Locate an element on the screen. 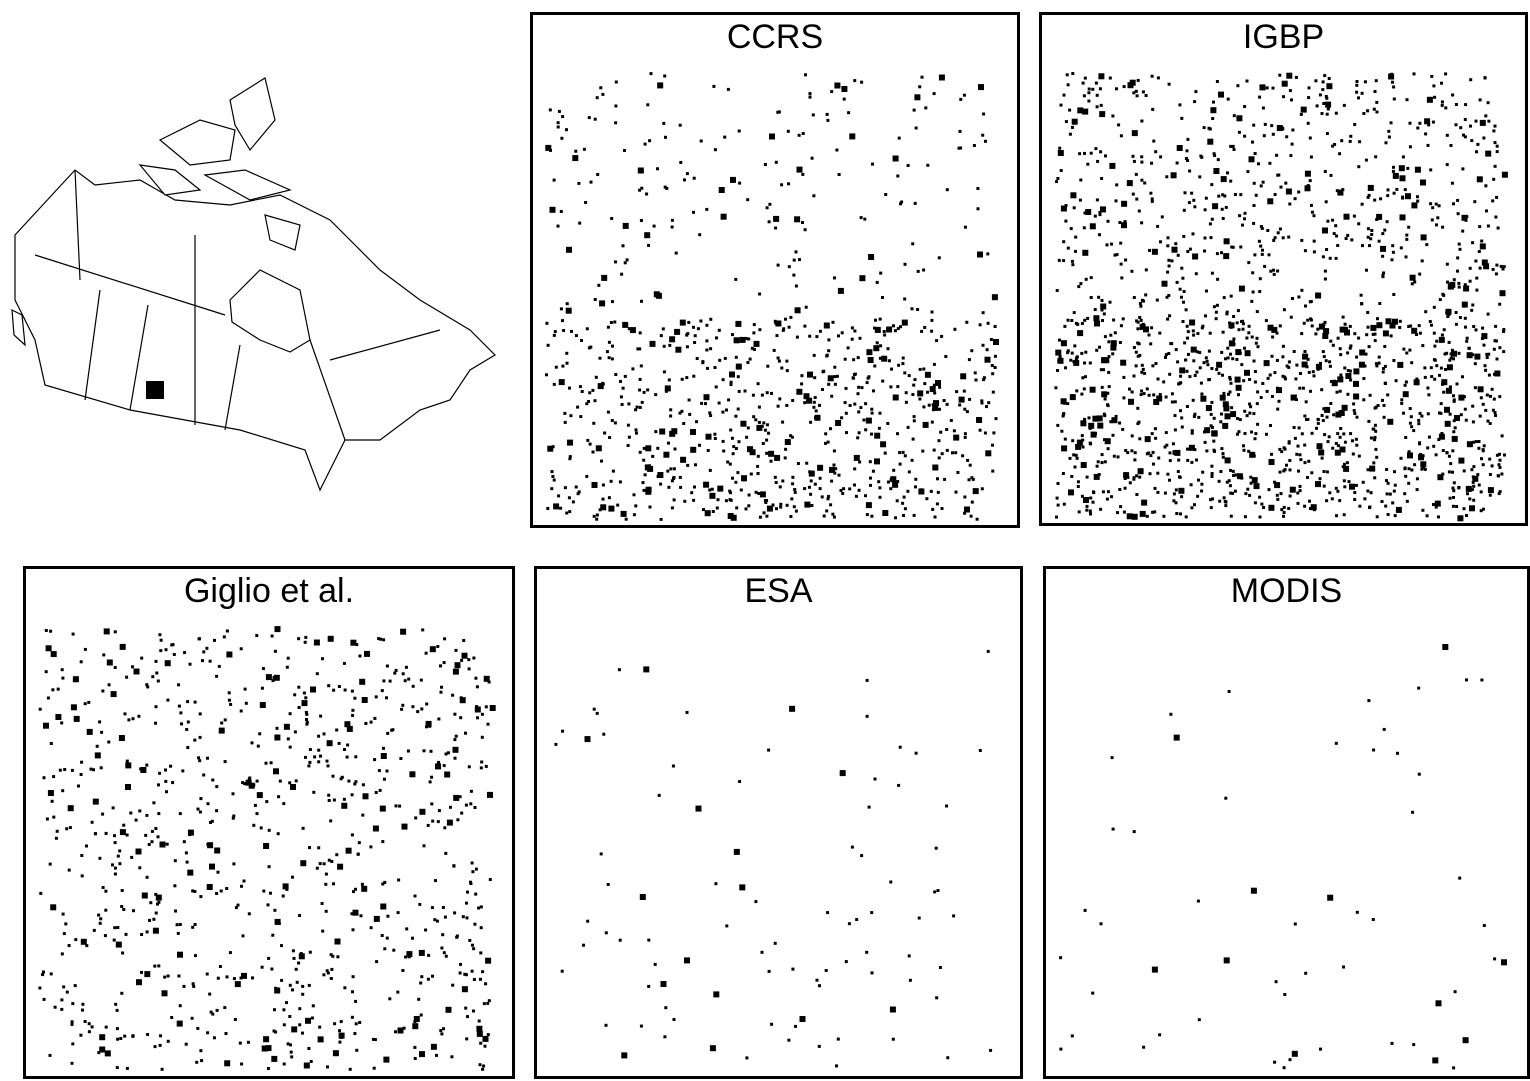  panel-title: CCRS is located at coordinates (775, 37).